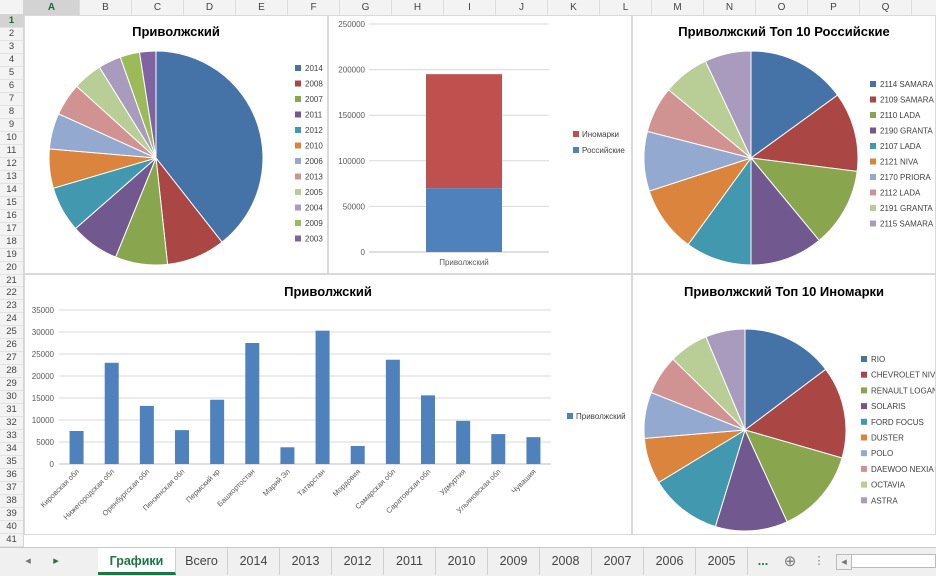 The image size is (936, 576). Describe the element at coordinates (11, 411) in the screenshot. I see `row-header-31: 31` at that location.